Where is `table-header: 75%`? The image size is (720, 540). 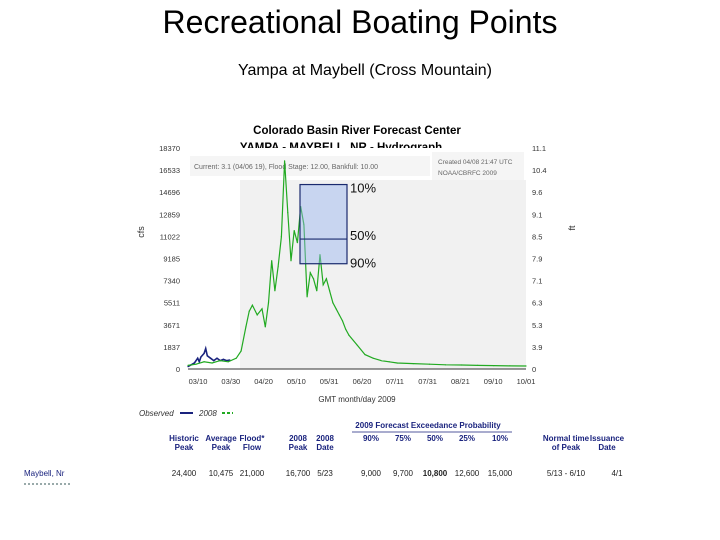
table-header: 75% is located at coordinates (403, 438).